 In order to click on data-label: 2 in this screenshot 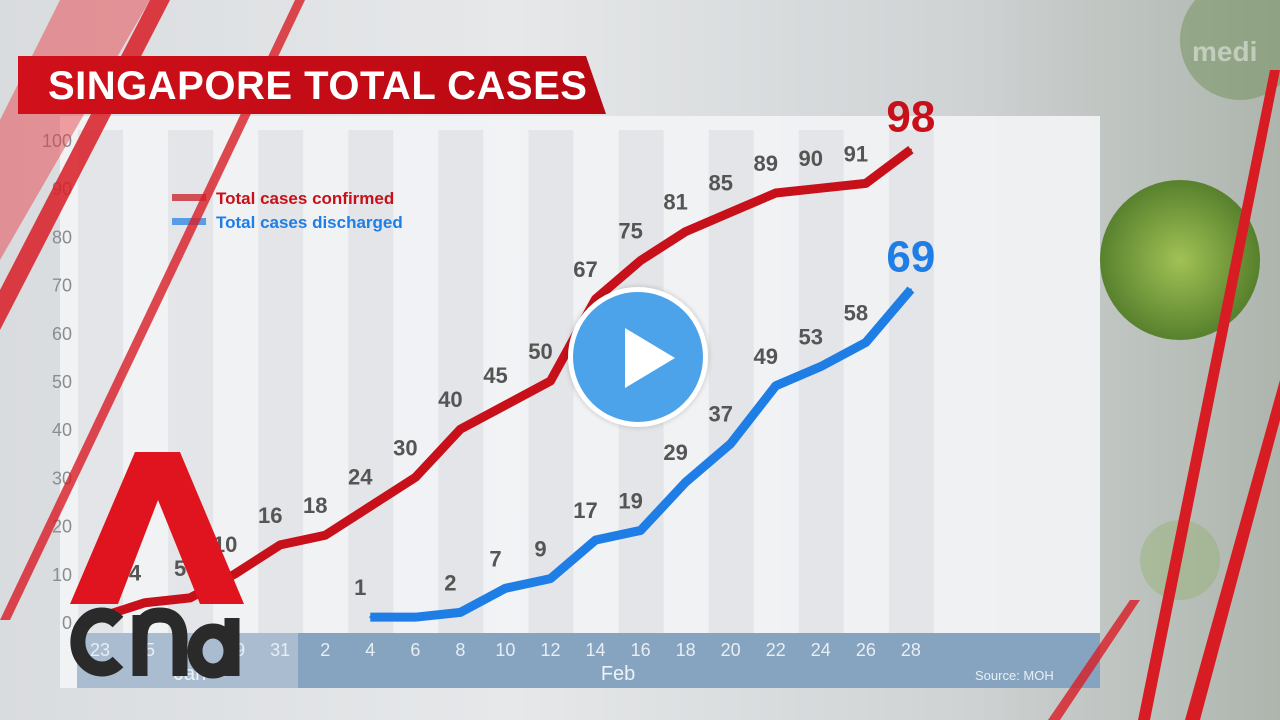, I will do `click(450, 582)`.